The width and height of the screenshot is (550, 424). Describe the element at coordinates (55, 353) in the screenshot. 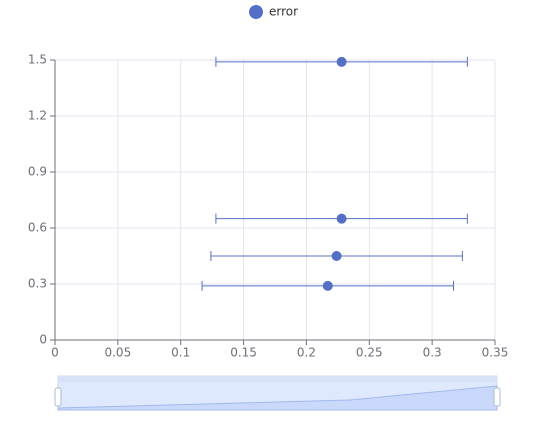

I see `x-tick-label: 0` at that location.